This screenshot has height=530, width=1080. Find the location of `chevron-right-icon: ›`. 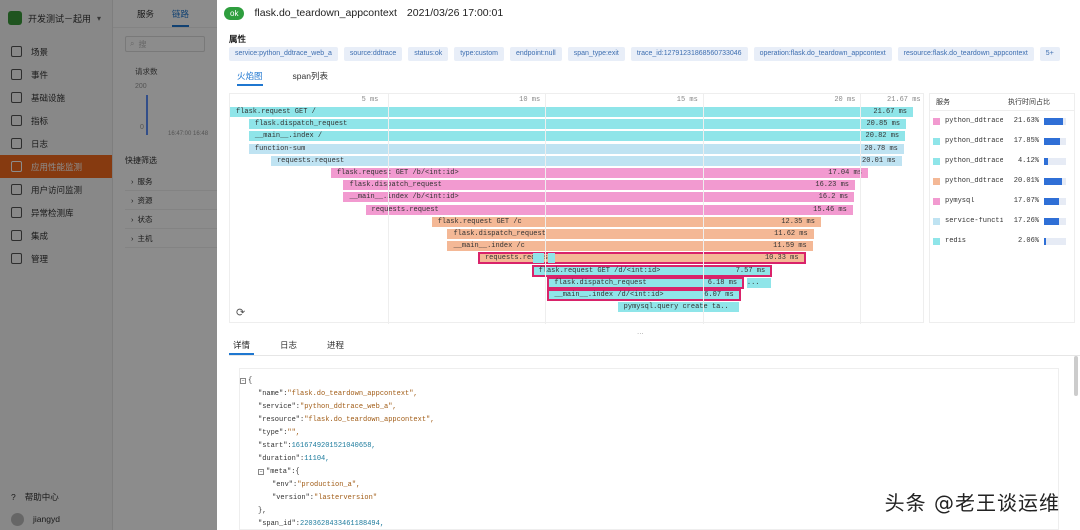

chevron-right-icon: › is located at coordinates (132, 219).